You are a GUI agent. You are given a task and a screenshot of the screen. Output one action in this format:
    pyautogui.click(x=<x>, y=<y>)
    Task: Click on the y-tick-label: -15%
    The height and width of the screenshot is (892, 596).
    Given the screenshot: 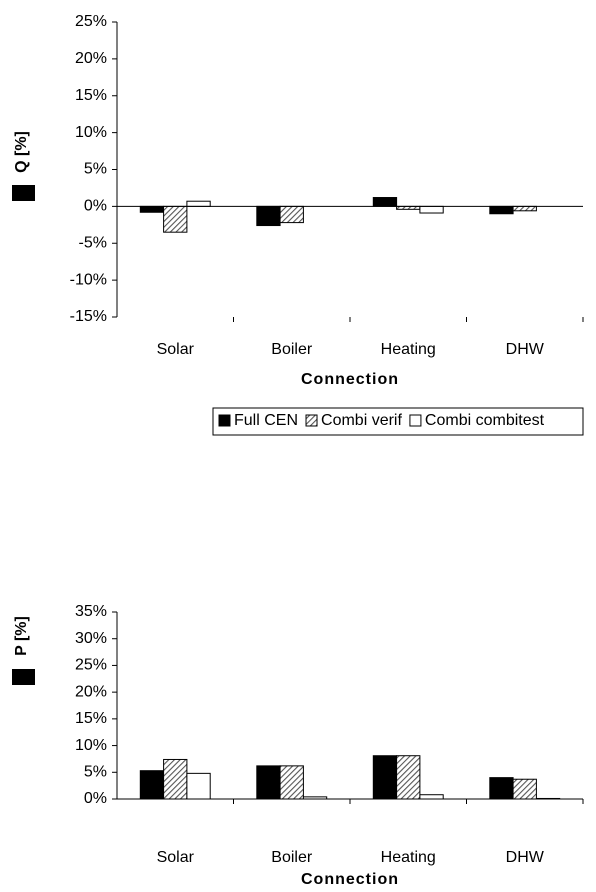 What is the action you would take?
    pyautogui.click(x=88, y=316)
    